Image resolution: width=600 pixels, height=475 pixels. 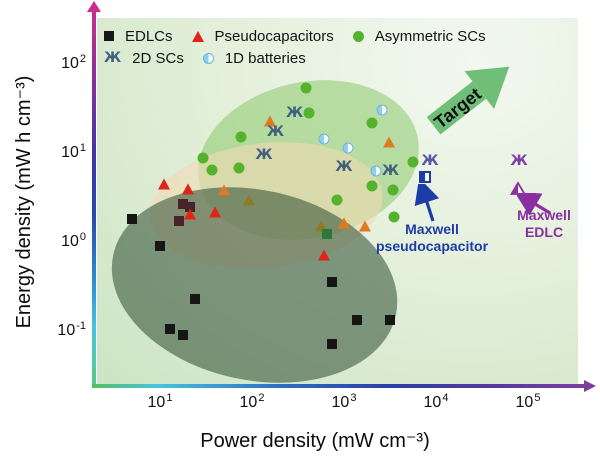 What do you see at coordinates (590, 385) in the screenshot?
I see `x-axis-arrow-icon` at bounding box center [590, 385].